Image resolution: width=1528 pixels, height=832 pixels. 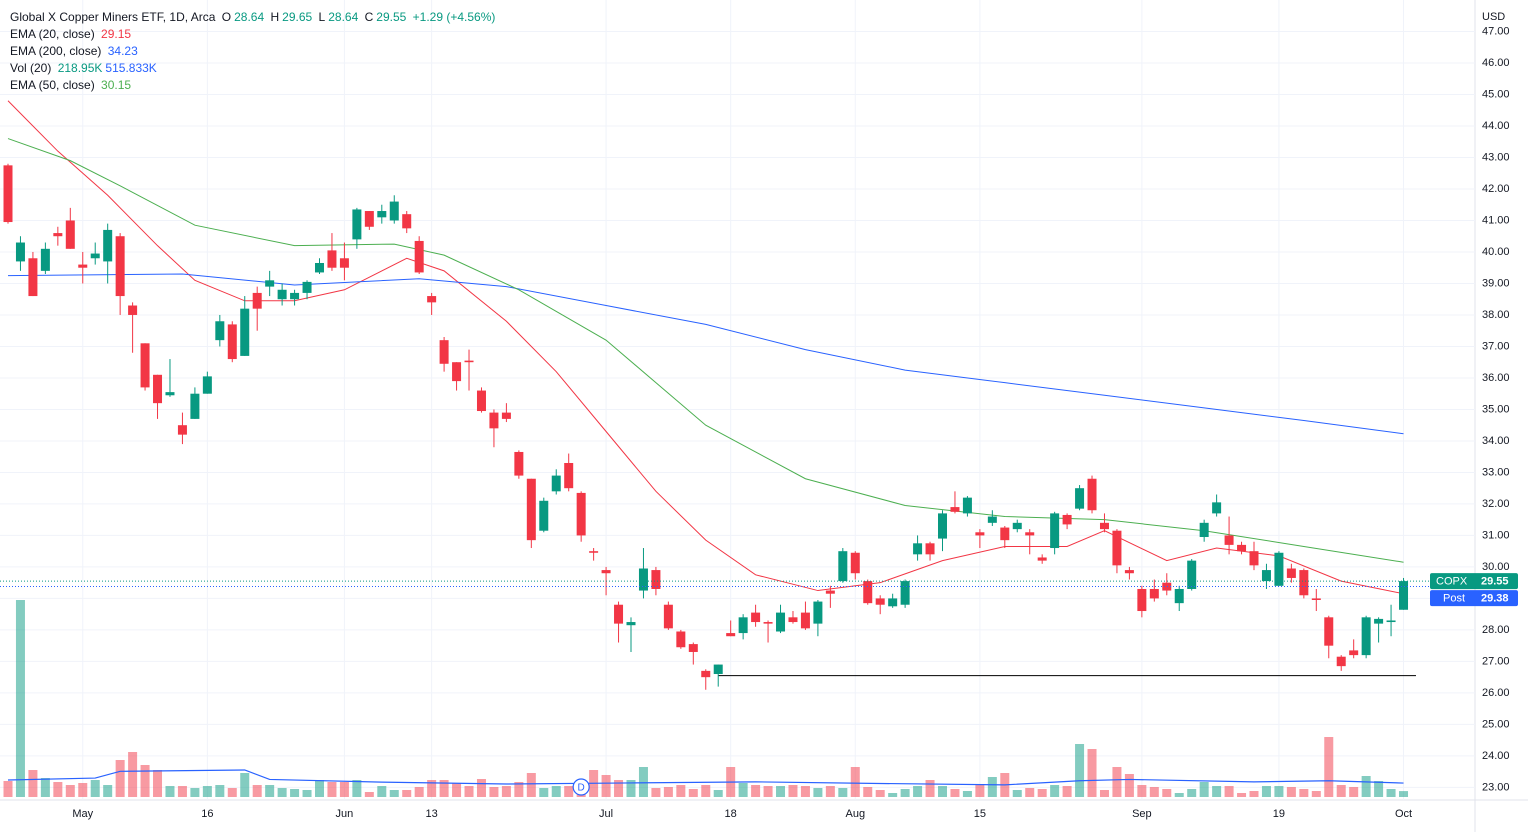 What do you see at coordinates (855, 814) in the screenshot?
I see `x-tick-label: Aug` at bounding box center [855, 814].